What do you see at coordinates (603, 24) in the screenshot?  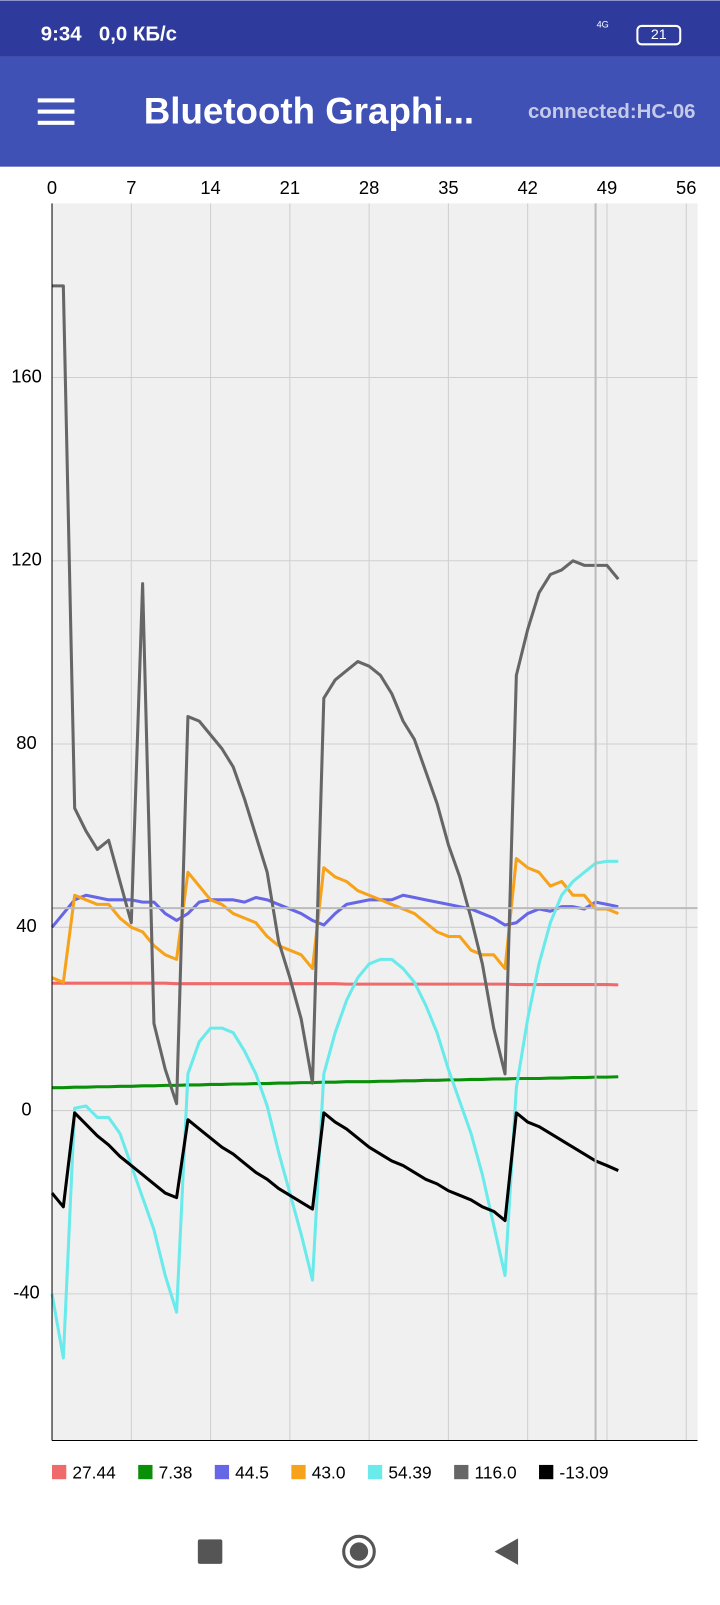 I see `network-type: 4G` at bounding box center [603, 24].